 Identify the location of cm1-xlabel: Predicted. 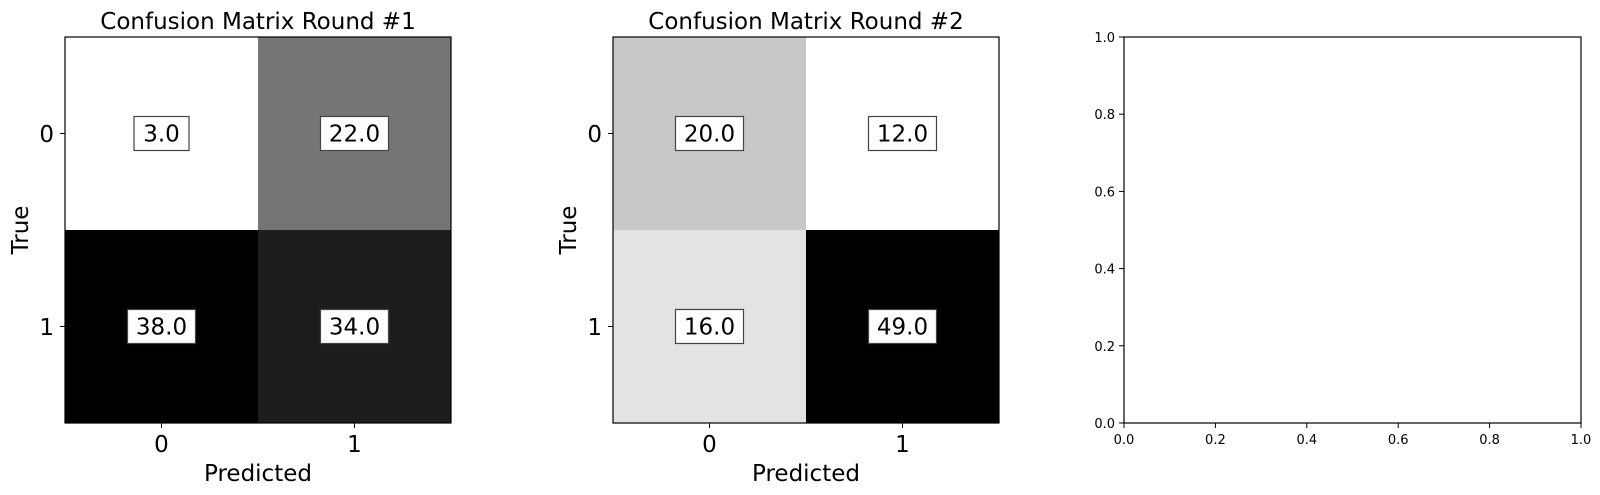
(258, 474).